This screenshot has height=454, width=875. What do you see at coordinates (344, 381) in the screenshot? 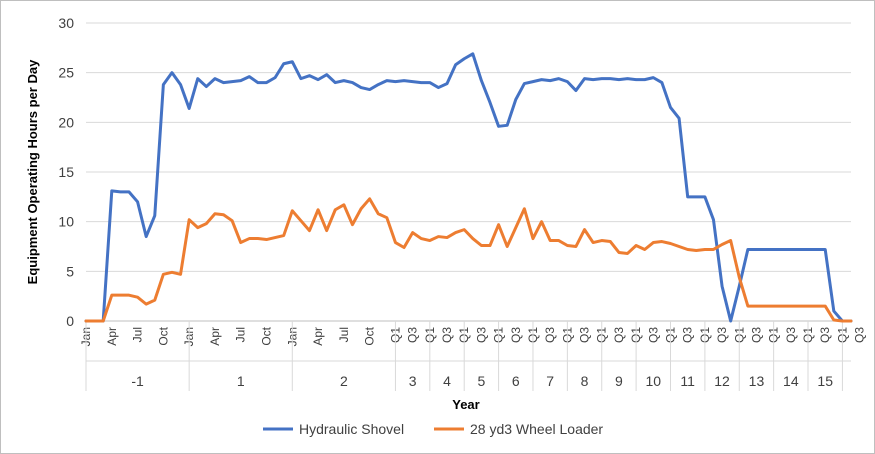
I see `year-label: 2` at bounding box center [344, 381].